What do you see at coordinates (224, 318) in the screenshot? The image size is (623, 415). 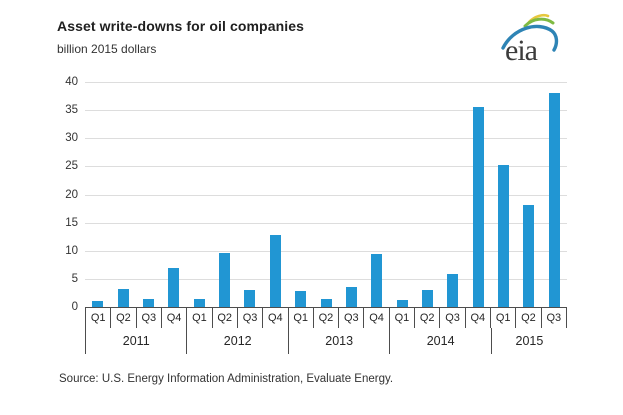 I see `x-tick-2012-Q2: Q2` at bounding box center [224, 318].